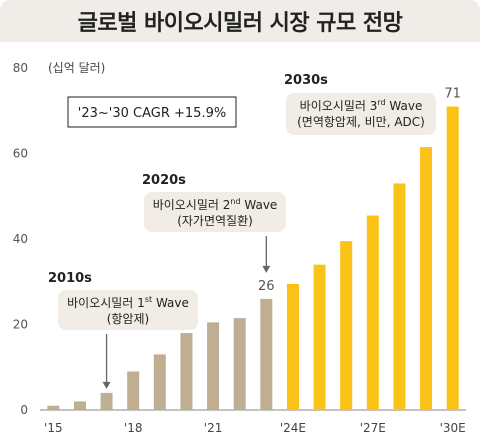  Describe the element at coordinates (319, 337) in the screenshot. I see `bar-25E` at that location.